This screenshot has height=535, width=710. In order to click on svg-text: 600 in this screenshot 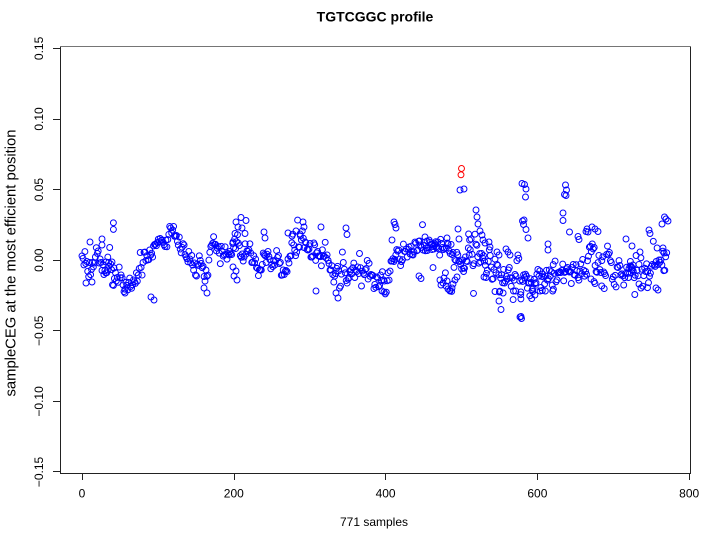, I will do `click(537, 494)`.